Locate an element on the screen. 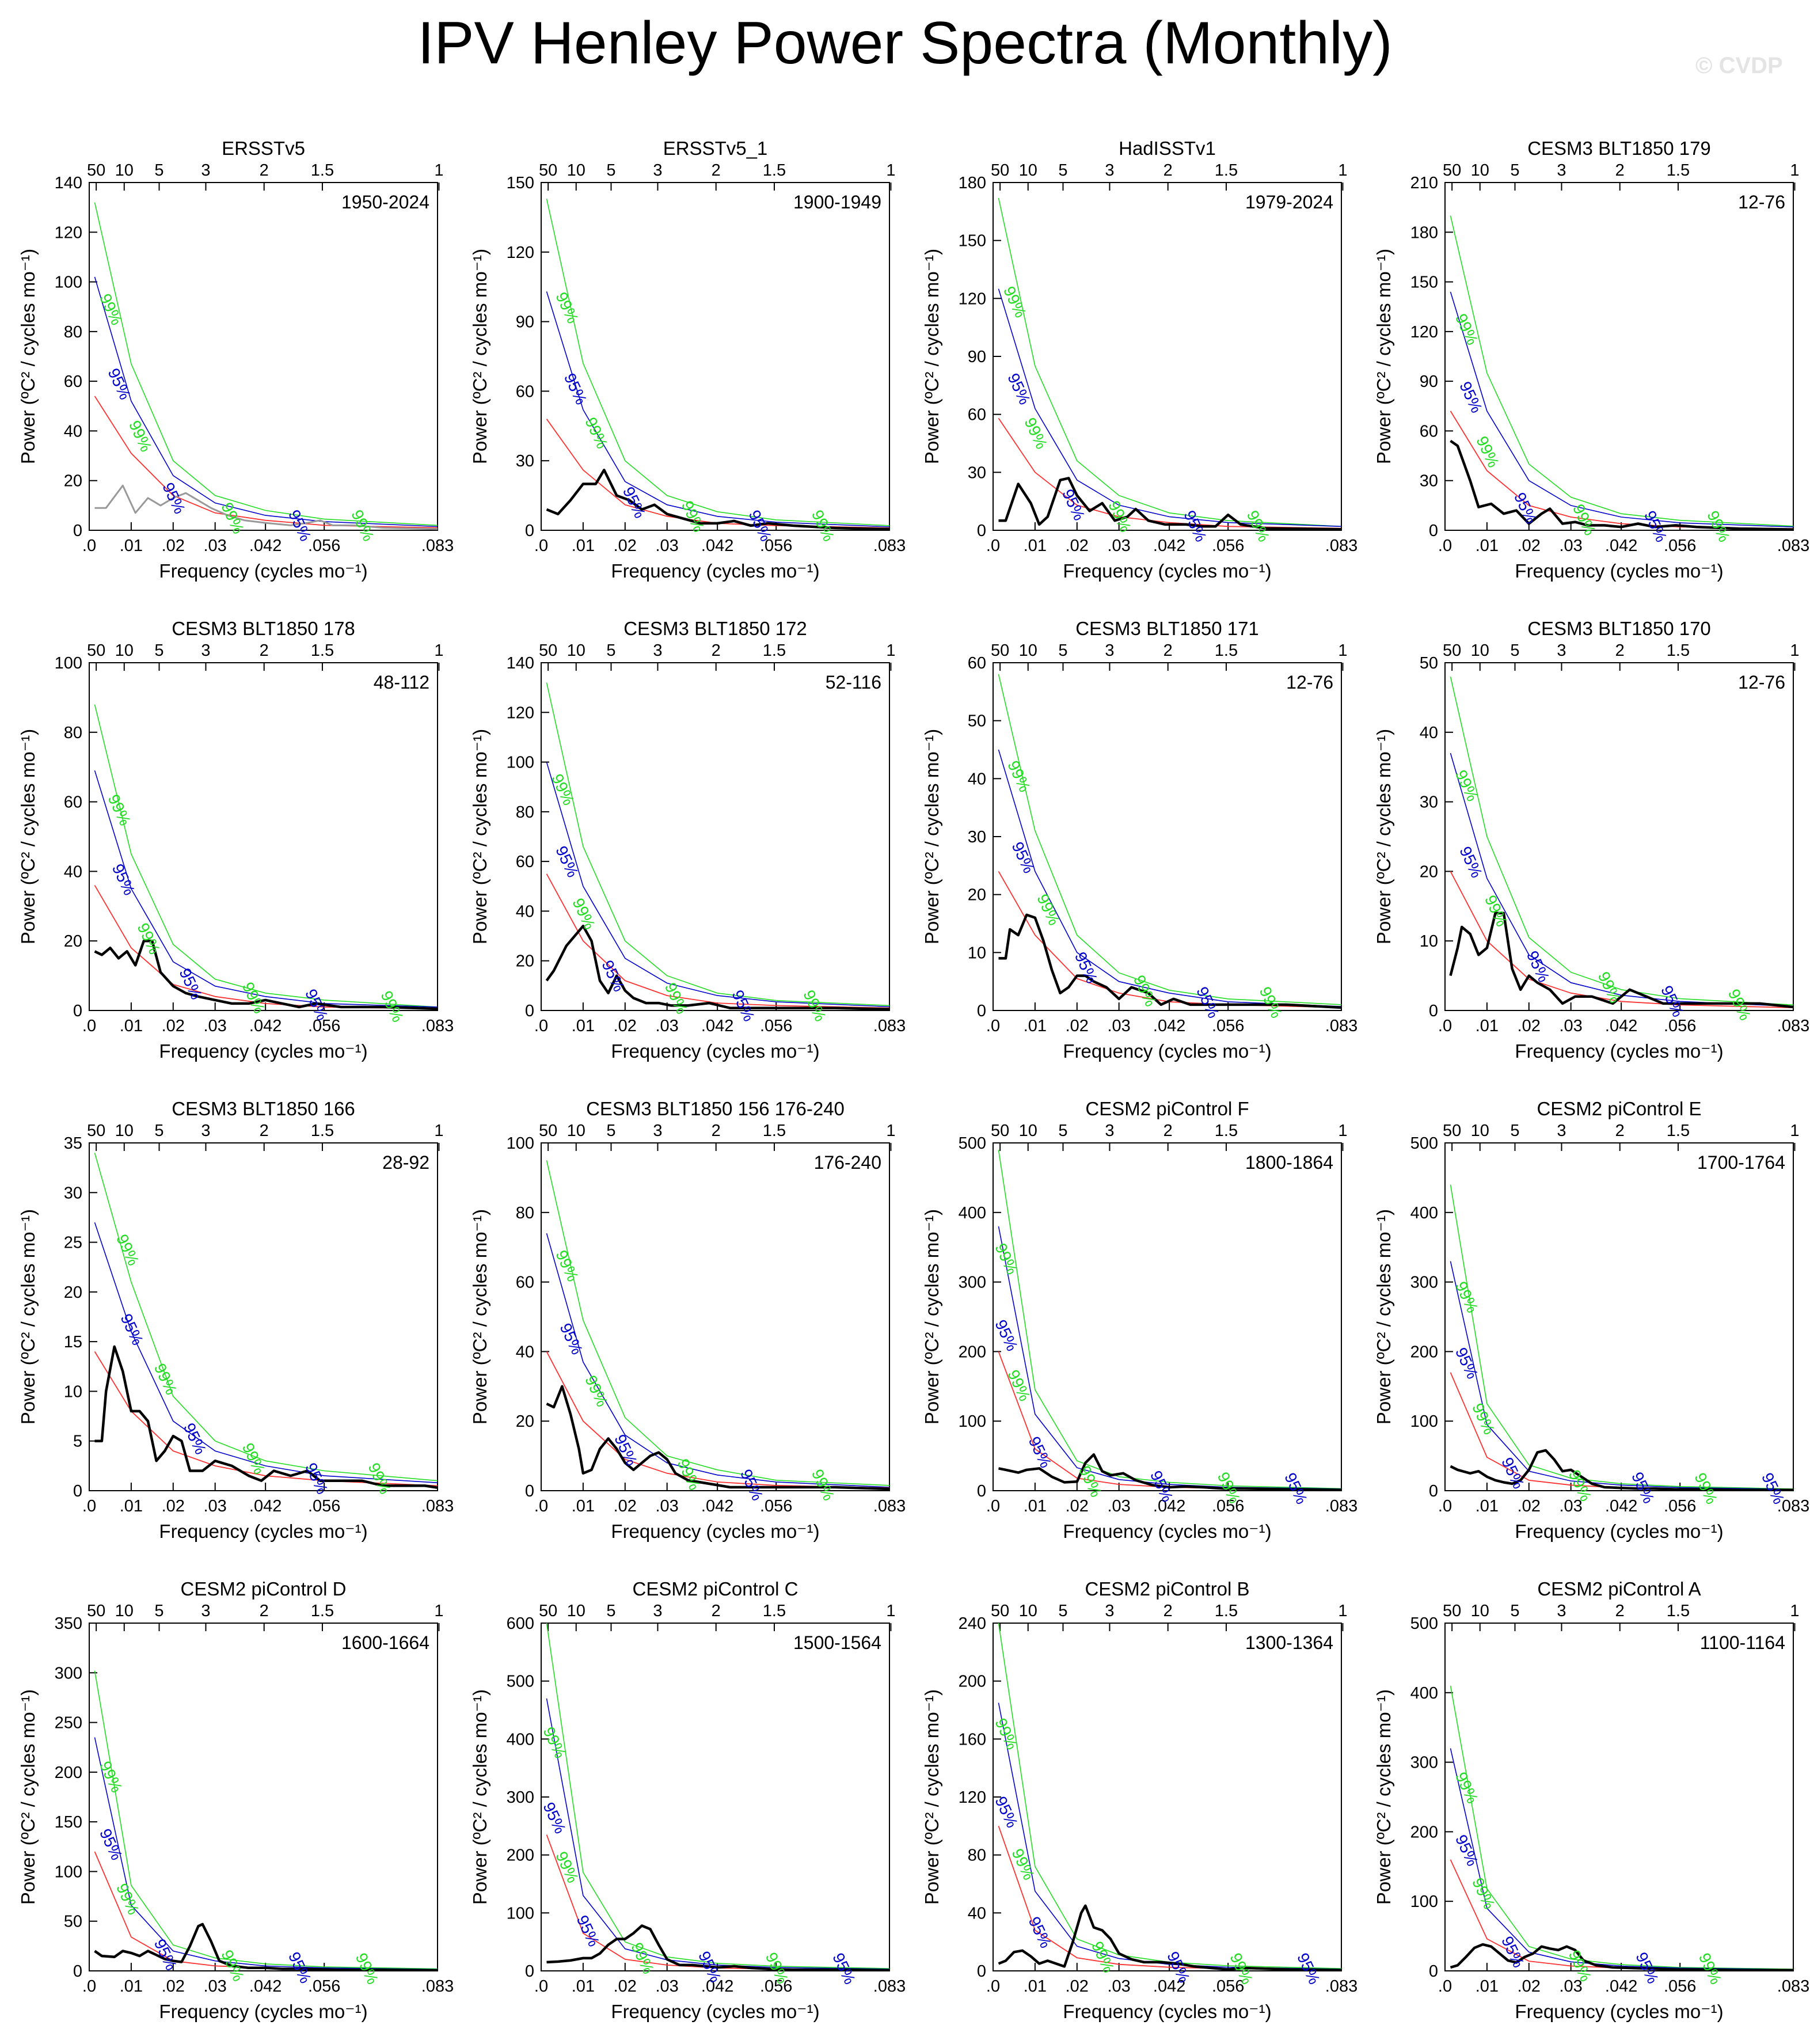 The width and height of the screenshot is (1810, 2044). panel-title: CESM2 piControl D is located at coordinates (264, 1589).